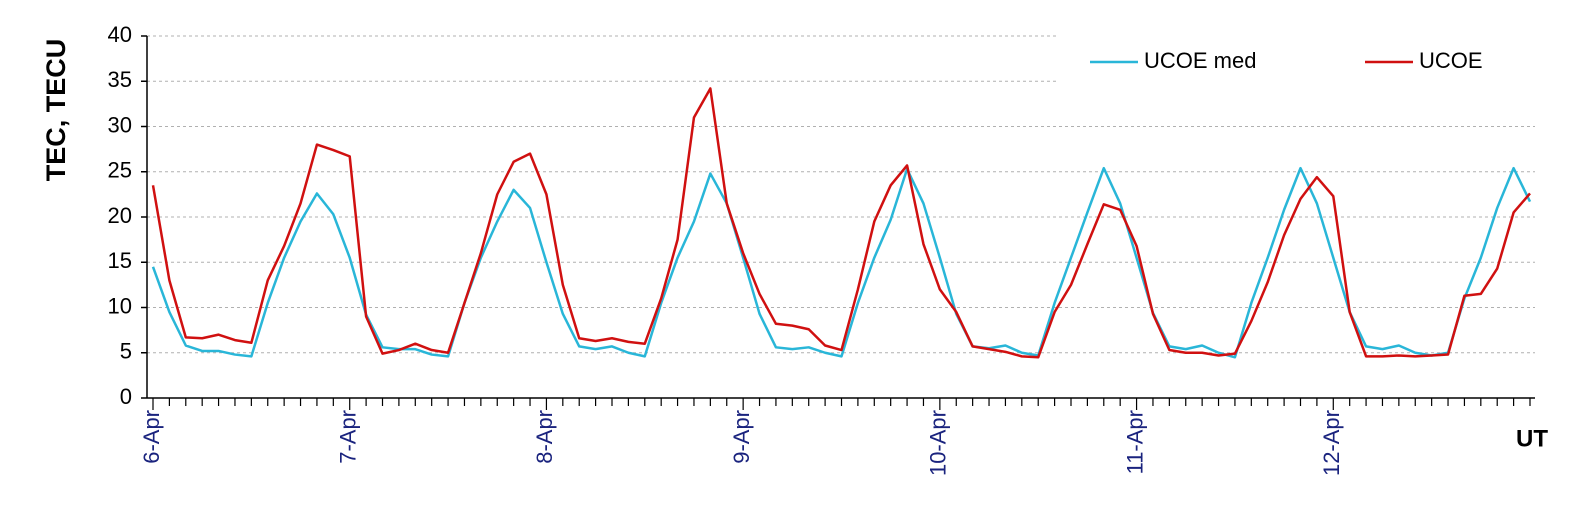 The height and width of the screenshot is (532, 1589). Describe the element at coordinates (120, 170) in the screenshot. I see `y-tick-label: 25` at that location.